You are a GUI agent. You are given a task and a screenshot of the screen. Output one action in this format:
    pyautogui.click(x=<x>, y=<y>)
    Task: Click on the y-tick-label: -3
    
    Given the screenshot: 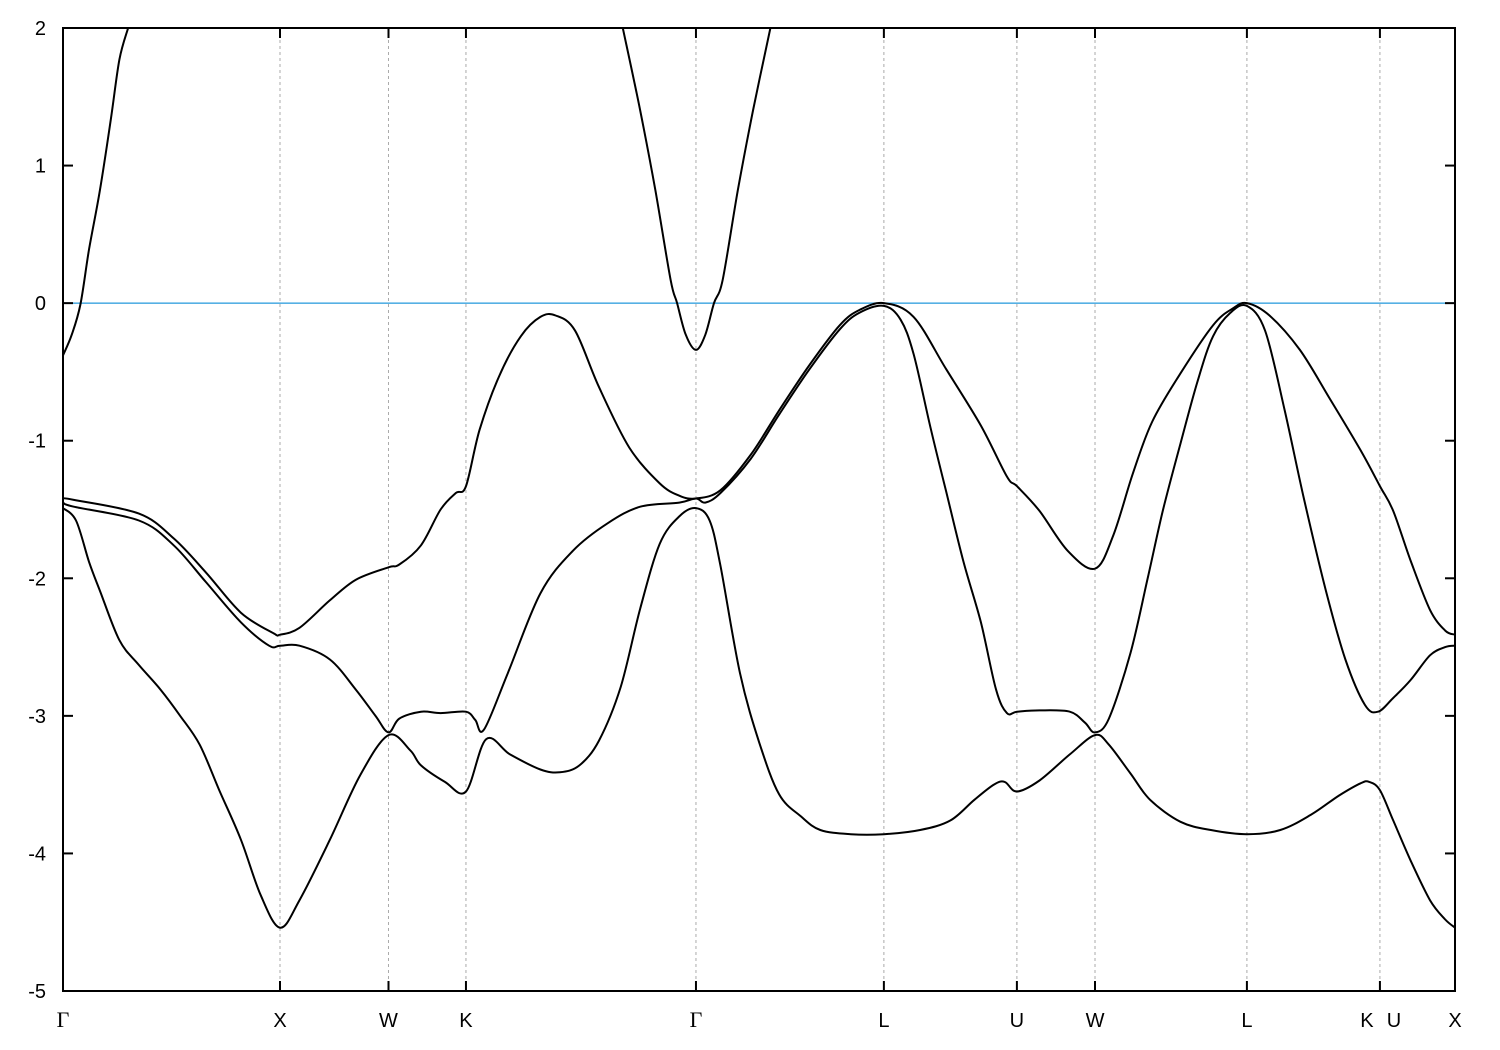 What is the action you would take?
    pyautogui.click(x=37, y=717)
    